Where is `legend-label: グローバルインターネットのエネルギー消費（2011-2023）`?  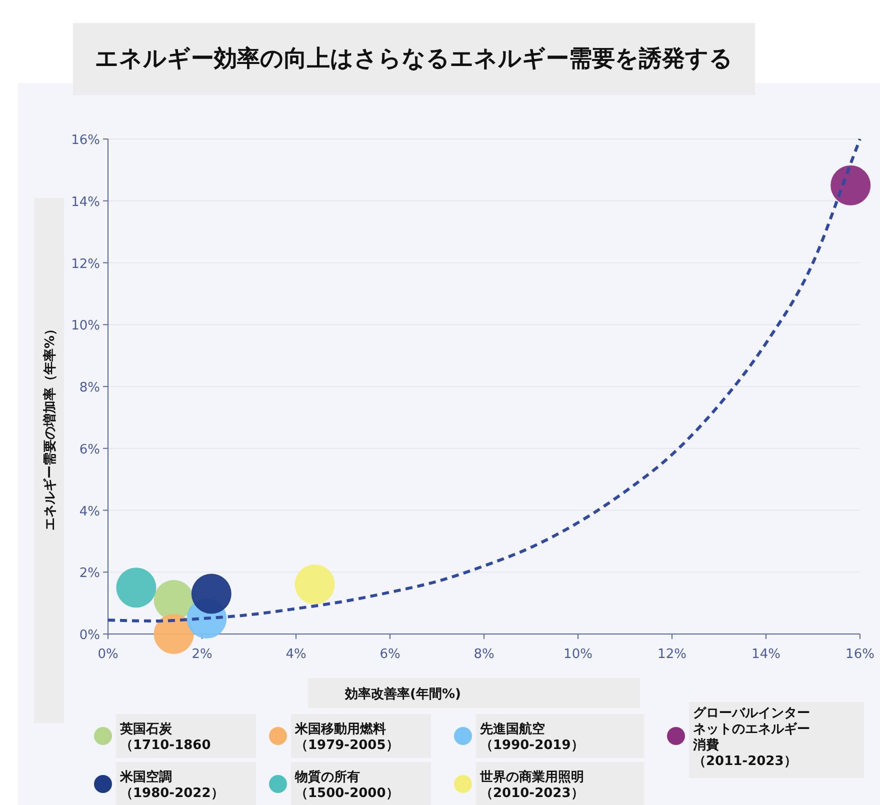
legend-label: グローバルインターネットのエネルギー消費（2011-2023） is located at coordinates (751, 737).